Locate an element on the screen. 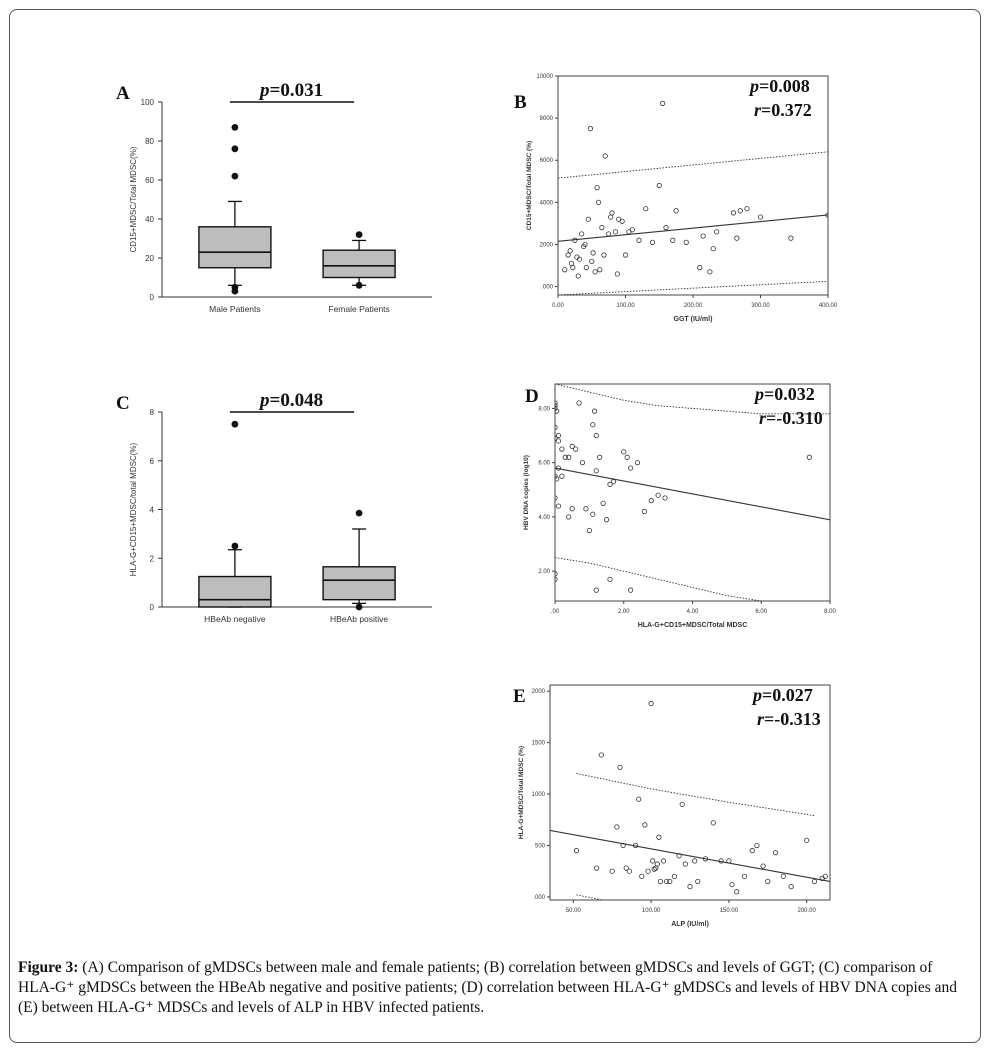 This screenshot has width=985, height=1049. x-tick-label-b: 300.00 is located at coordinates (760, 306).